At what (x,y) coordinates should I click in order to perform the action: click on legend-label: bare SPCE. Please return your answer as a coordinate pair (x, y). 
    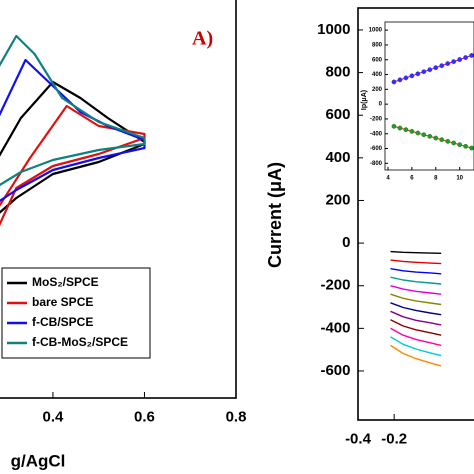
    Looking at the image, I should click on (62, 302).